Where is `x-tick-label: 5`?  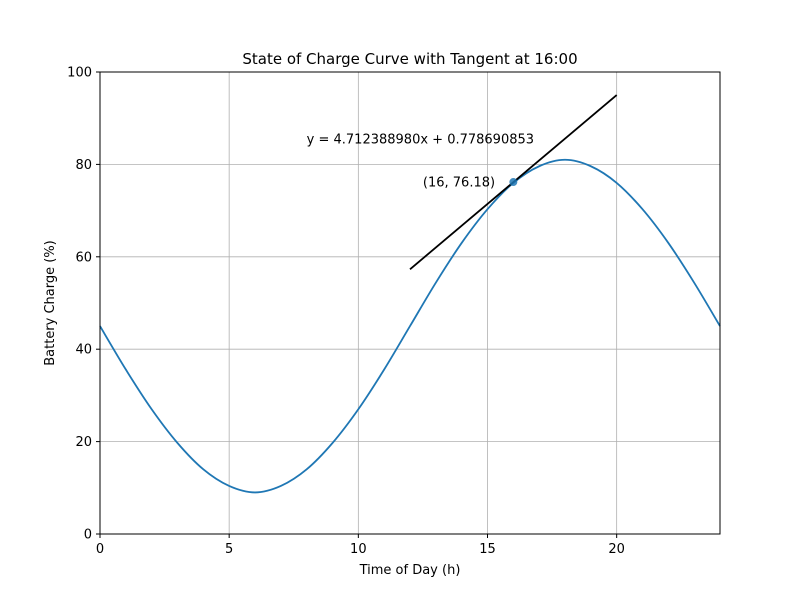
x-tick-label: 5 is located at coordinates (229, 549).